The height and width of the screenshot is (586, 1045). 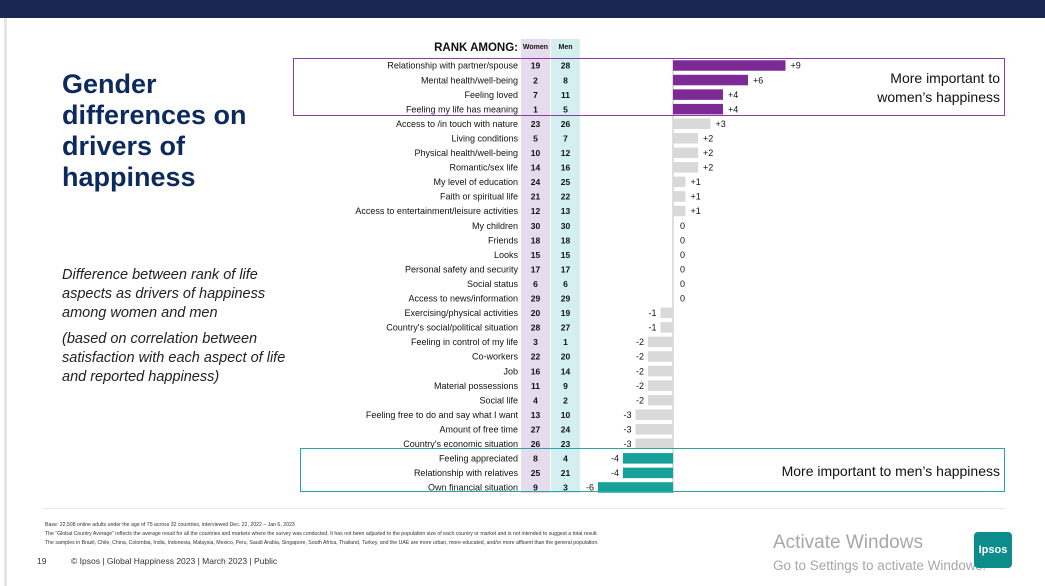 I want to click on women-rank-value: 21, so click(x=536, y=197).